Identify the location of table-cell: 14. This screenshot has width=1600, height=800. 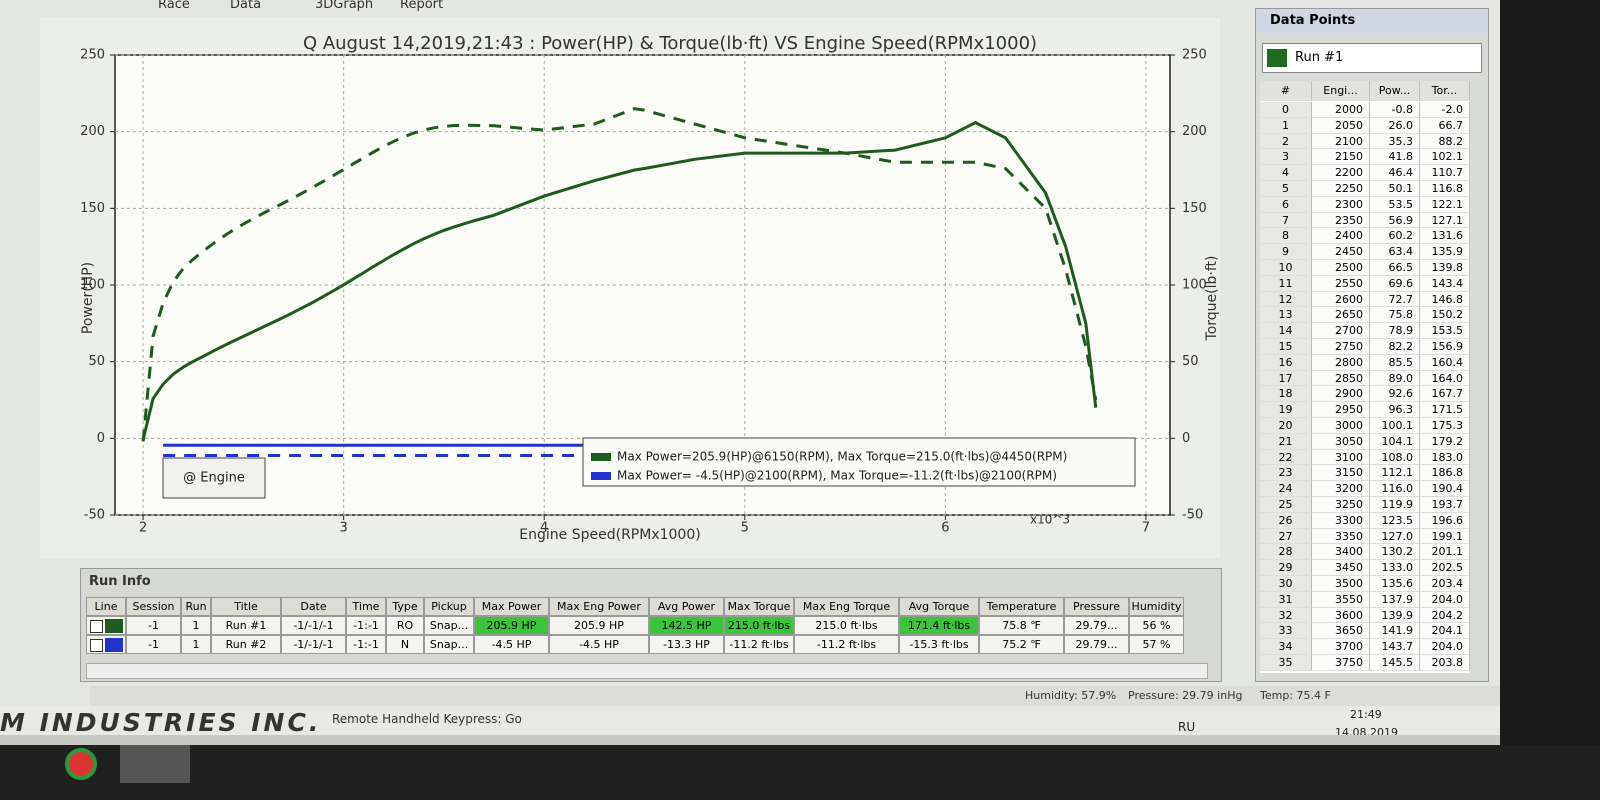
(1286, 331).